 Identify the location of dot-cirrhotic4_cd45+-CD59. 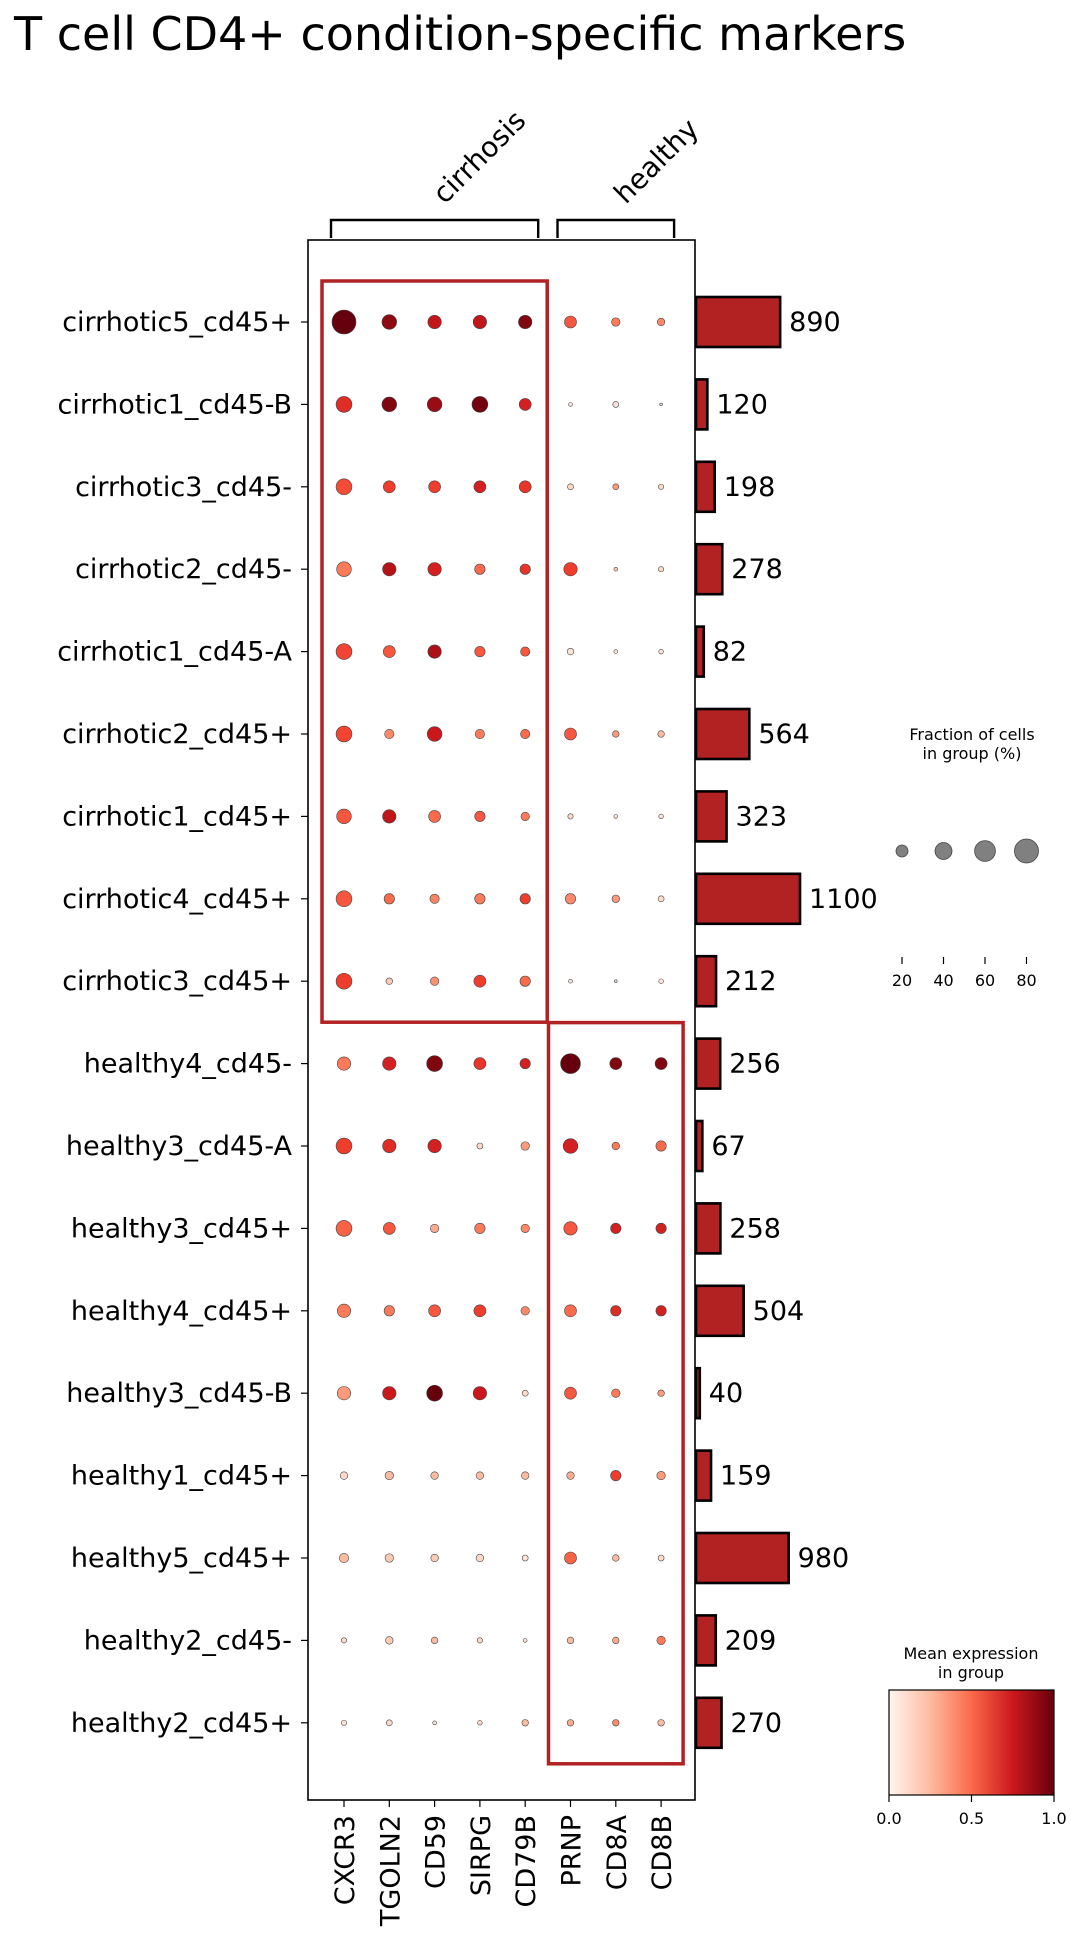
(434, 898).